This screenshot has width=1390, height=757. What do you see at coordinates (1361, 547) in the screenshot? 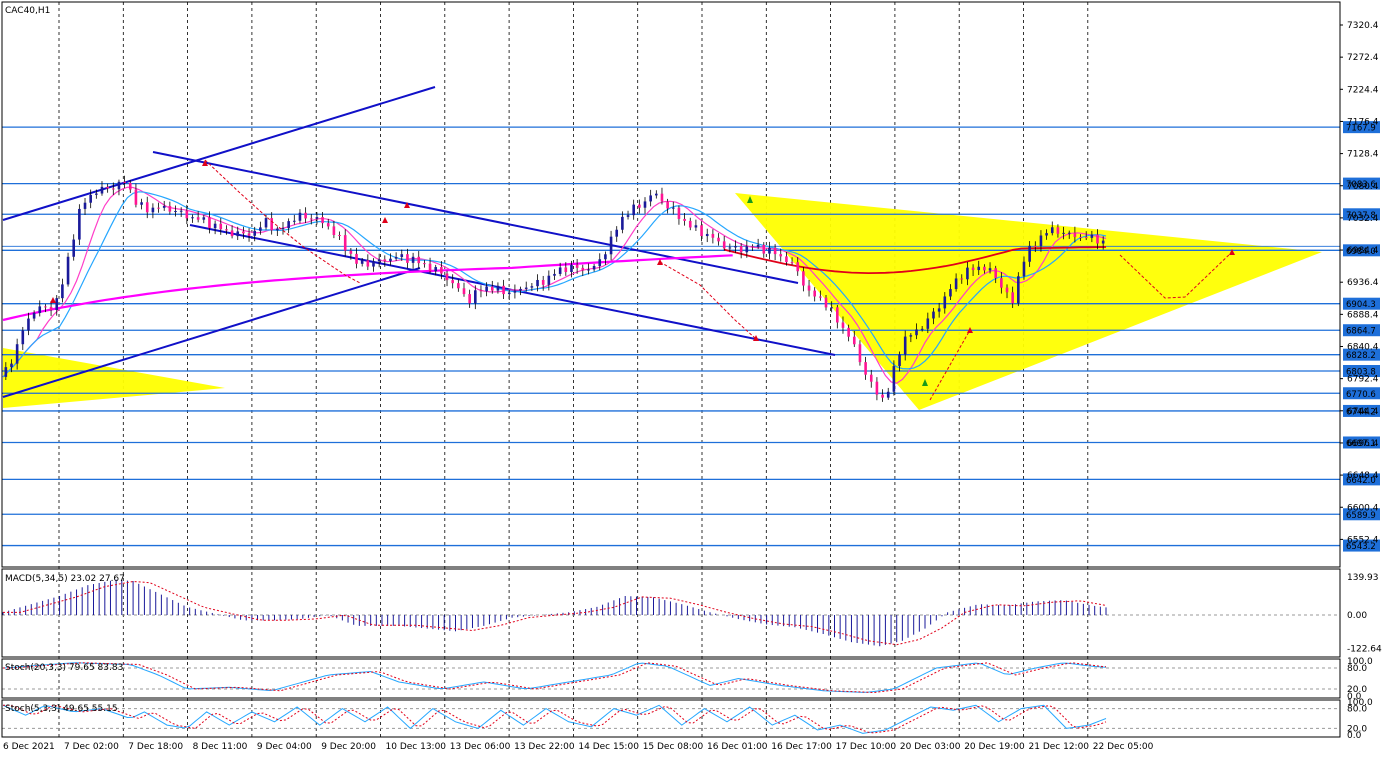
I see `level-tag-label: 6543.2` at bounding box center [1361, 547].